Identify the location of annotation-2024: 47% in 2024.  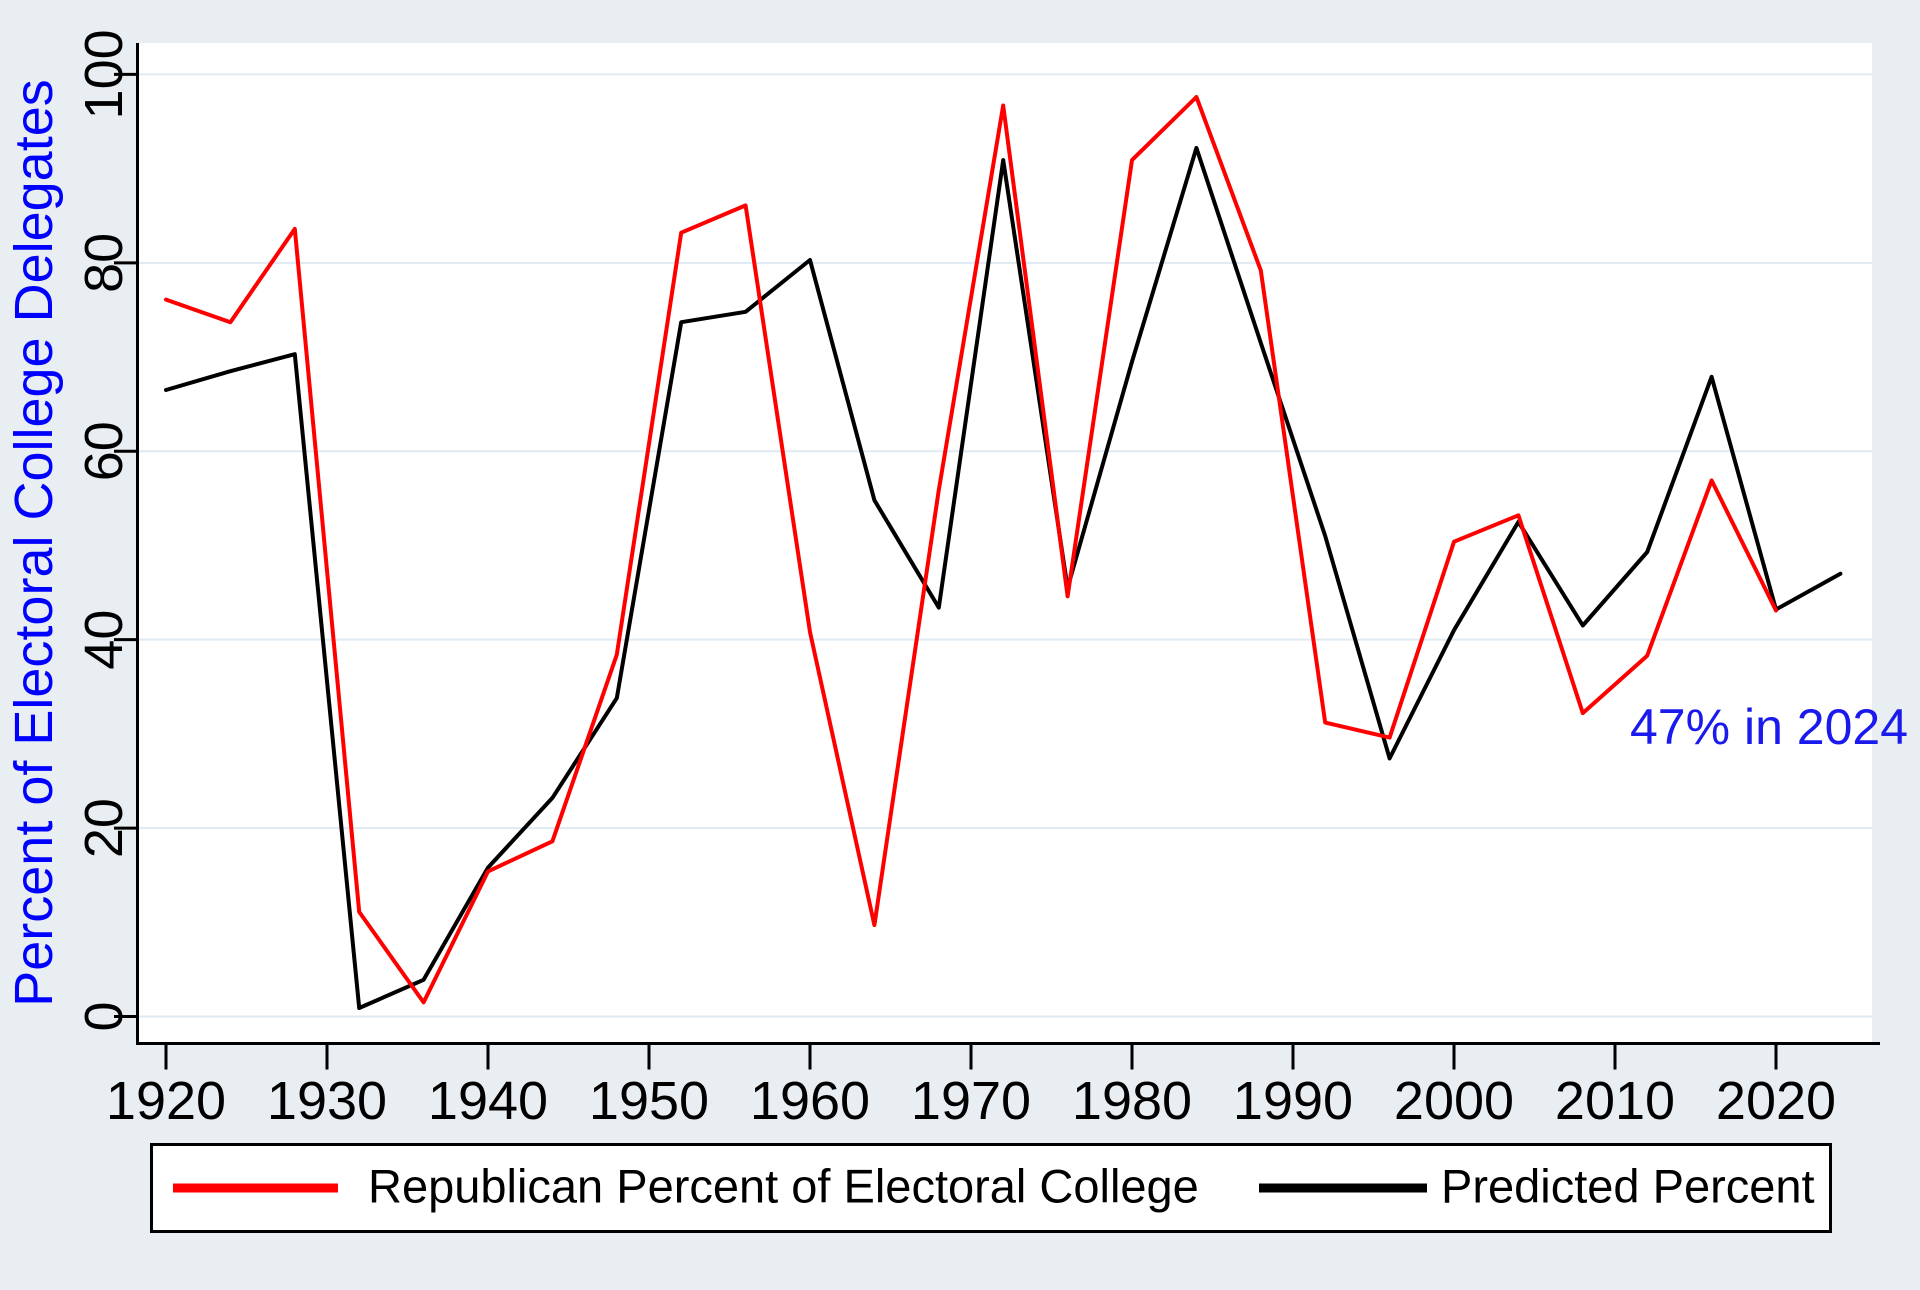
(1769, 727).